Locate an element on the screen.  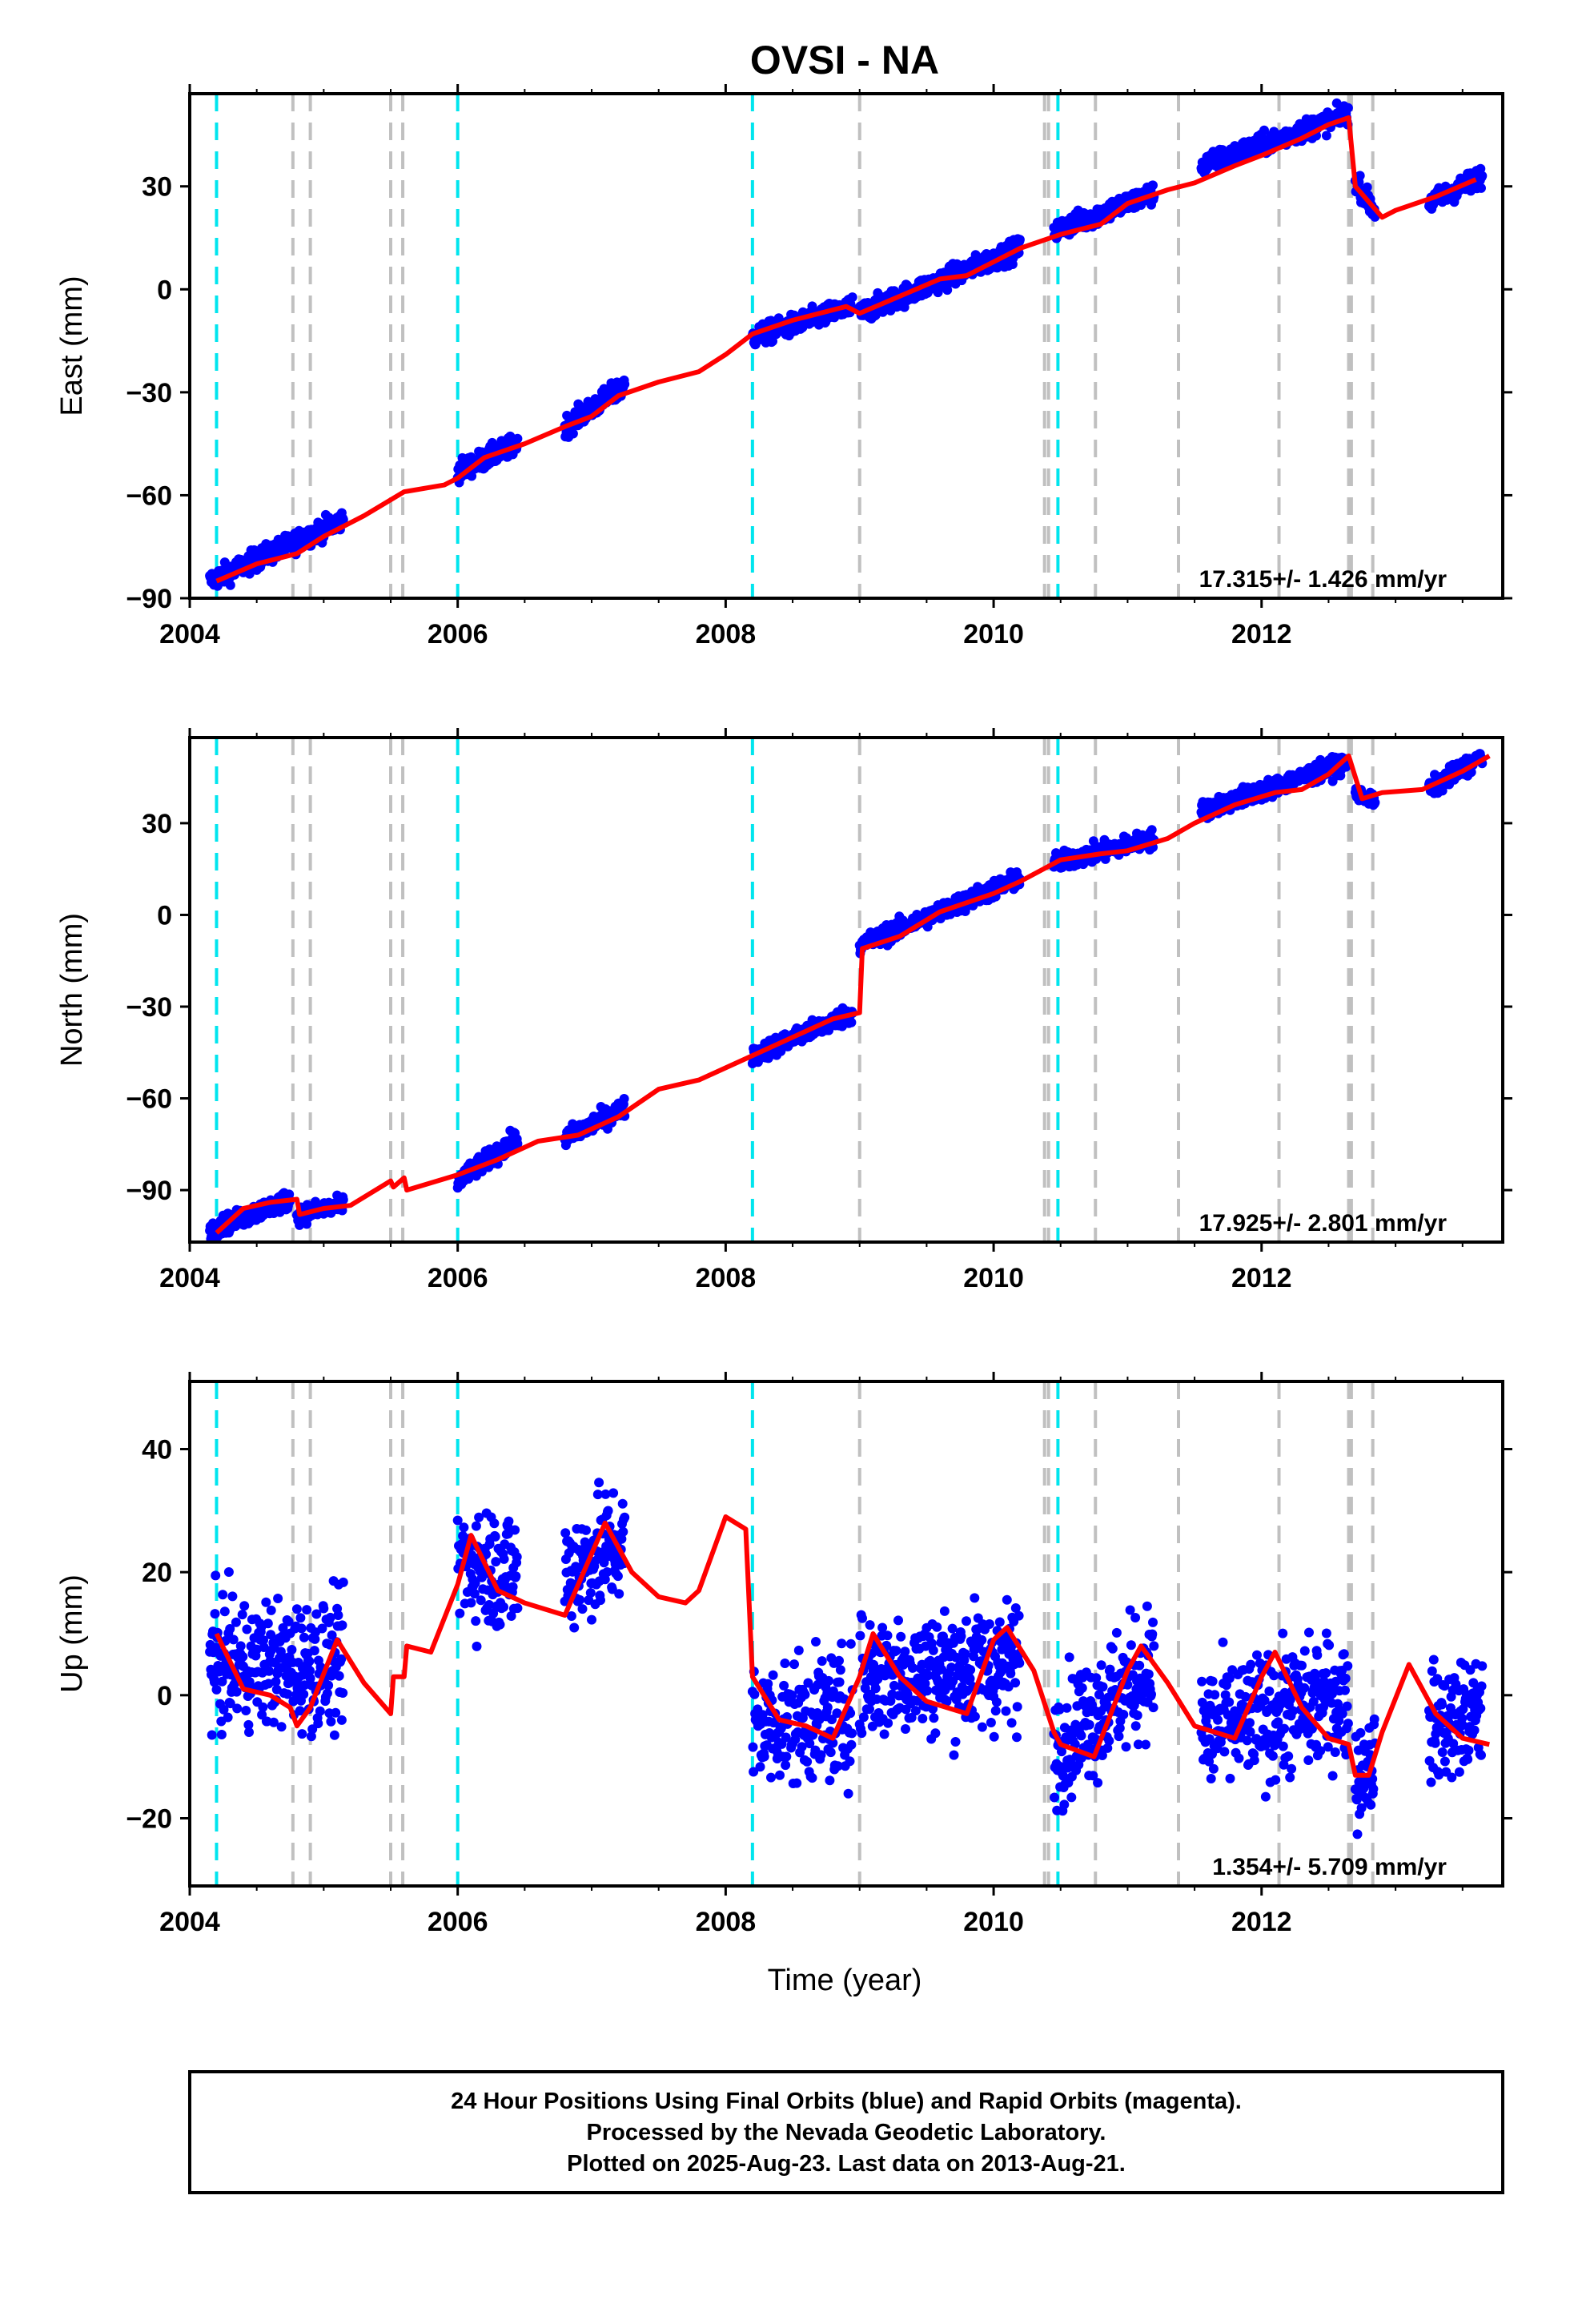
y-tick-label: −30 is located at coordinates (149, 1007).